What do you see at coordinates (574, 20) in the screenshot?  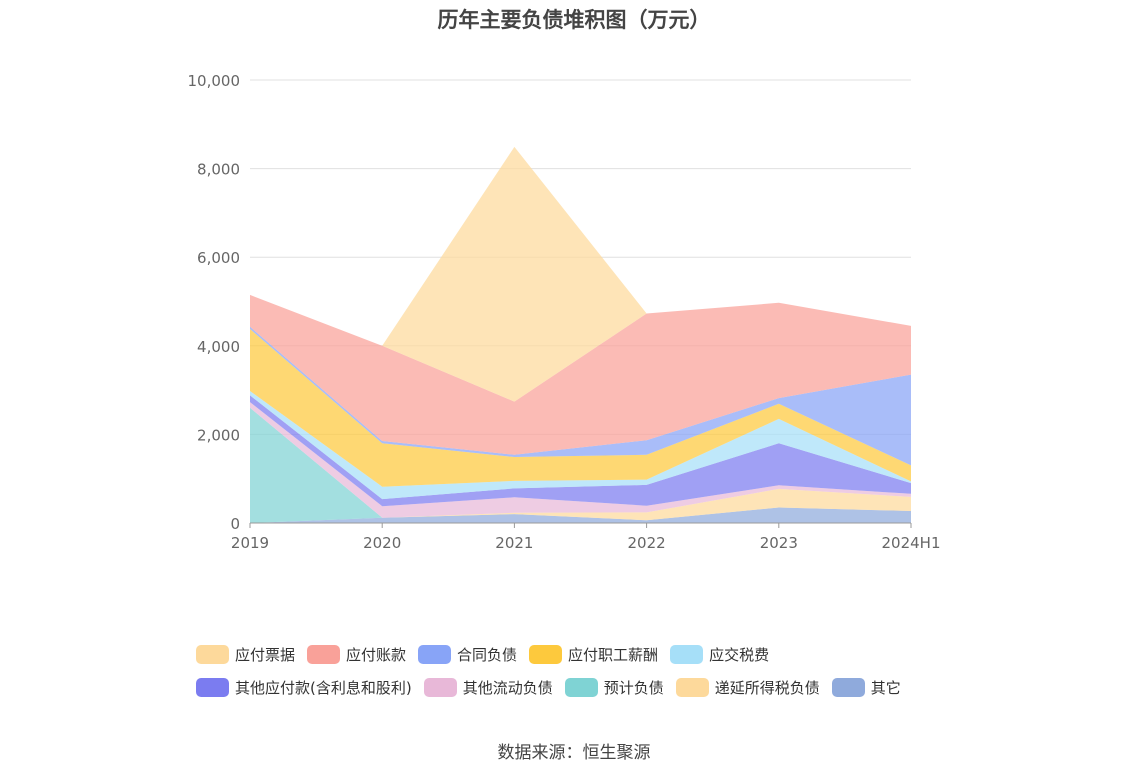 I see `chart-title: 历年主要负债堆积图（万元）` at bounding box center [574, 20].